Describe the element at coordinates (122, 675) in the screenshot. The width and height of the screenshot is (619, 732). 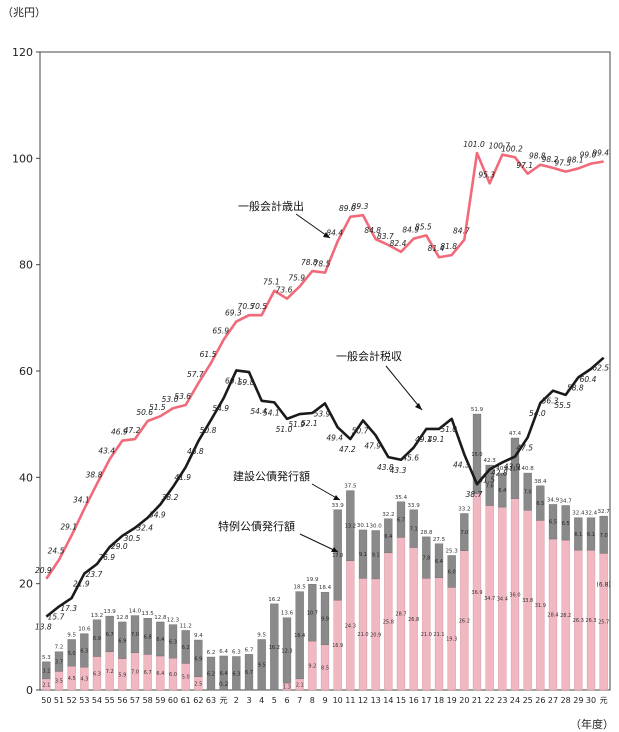
I see `special-bond-label: 5.9` at that location.